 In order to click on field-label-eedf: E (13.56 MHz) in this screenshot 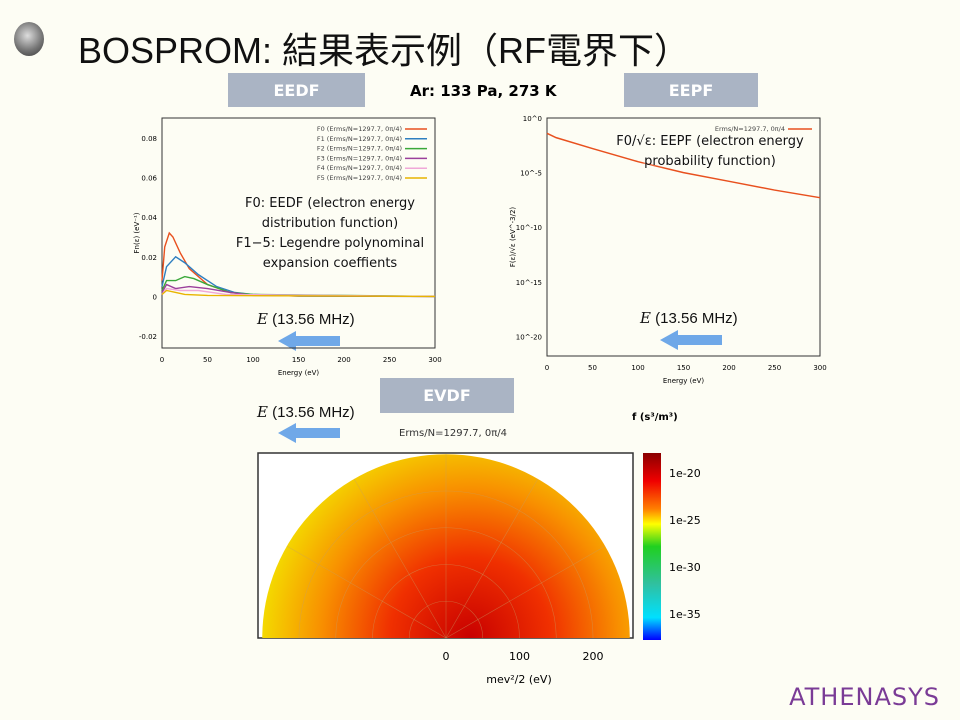, I will do `click(306, 319)`.